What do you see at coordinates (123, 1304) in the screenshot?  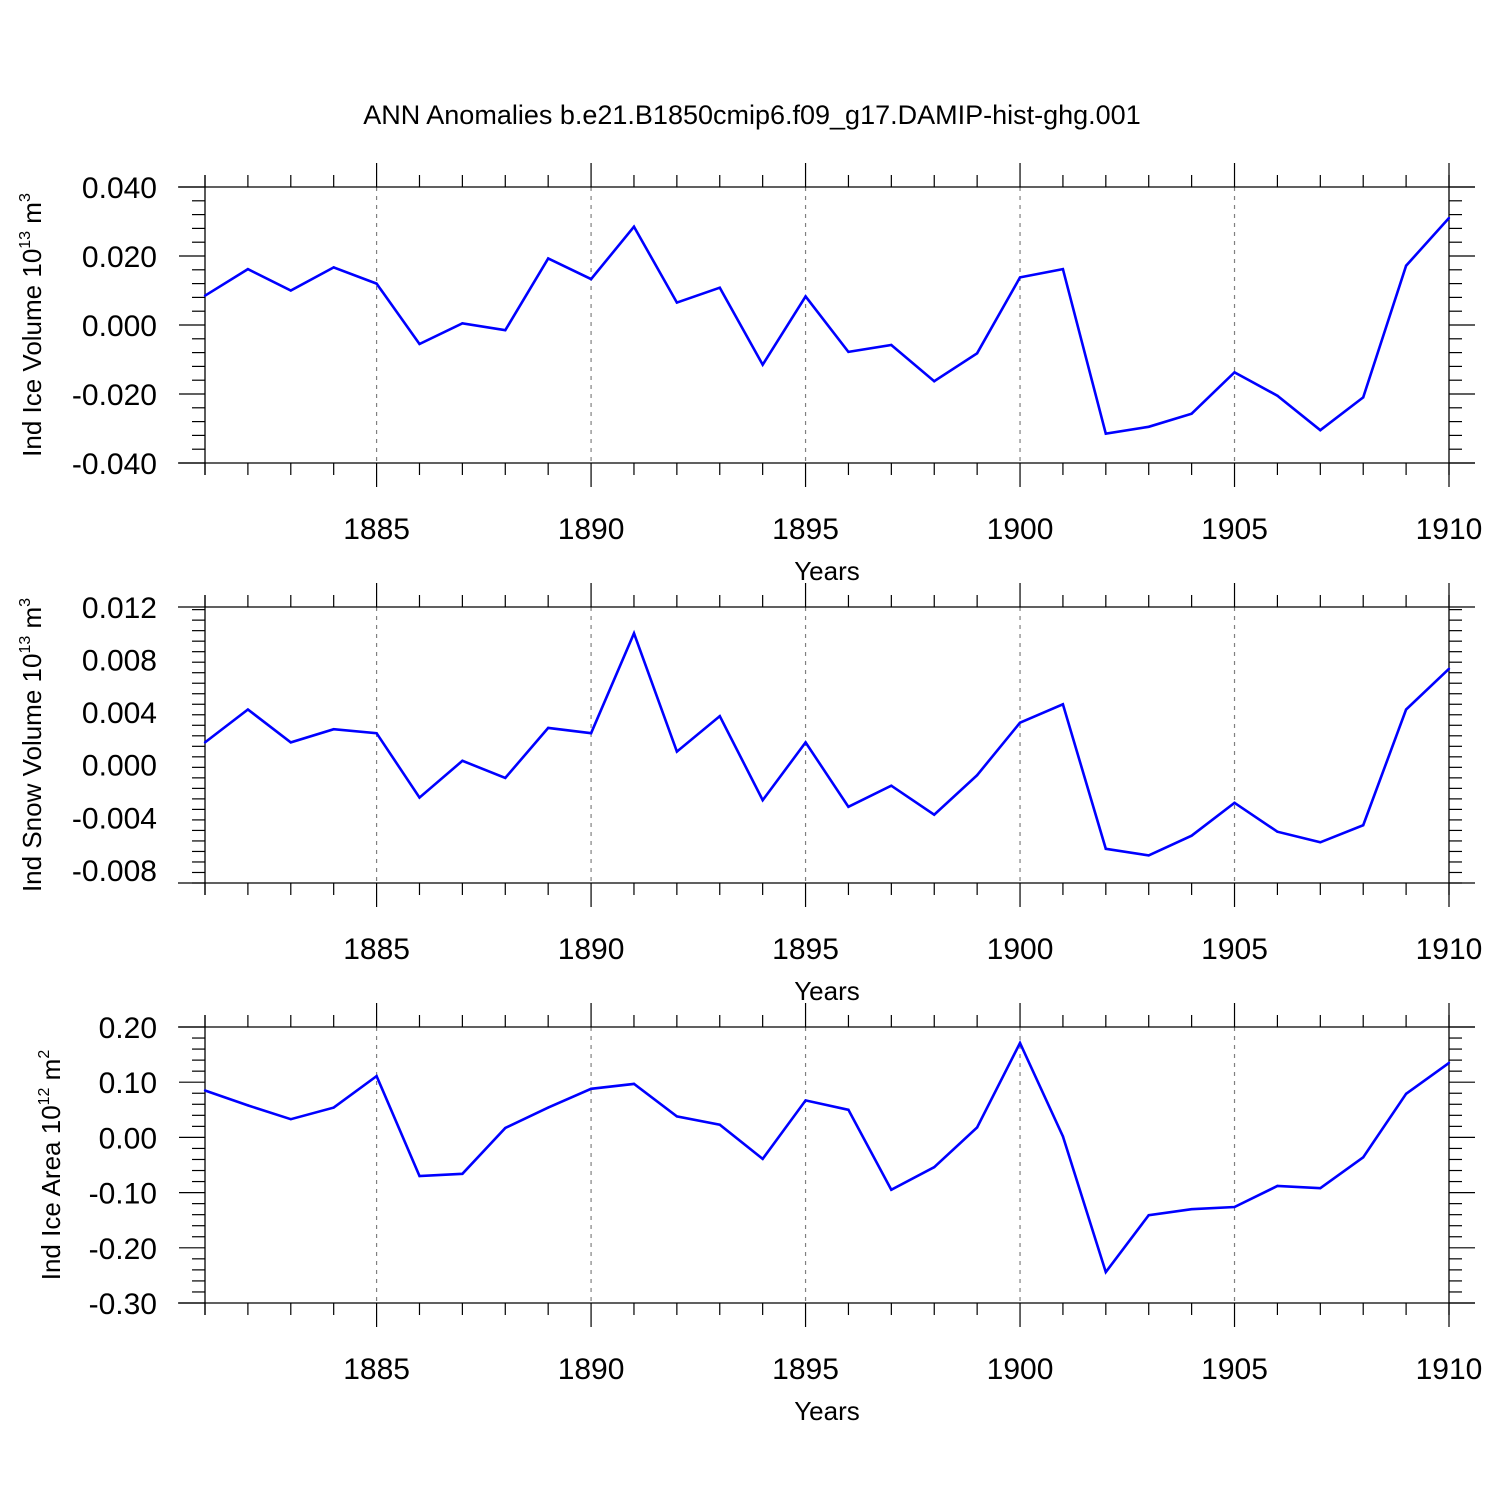 I see `y-tick-label: -0.30` at bounding box center [123, 1304].